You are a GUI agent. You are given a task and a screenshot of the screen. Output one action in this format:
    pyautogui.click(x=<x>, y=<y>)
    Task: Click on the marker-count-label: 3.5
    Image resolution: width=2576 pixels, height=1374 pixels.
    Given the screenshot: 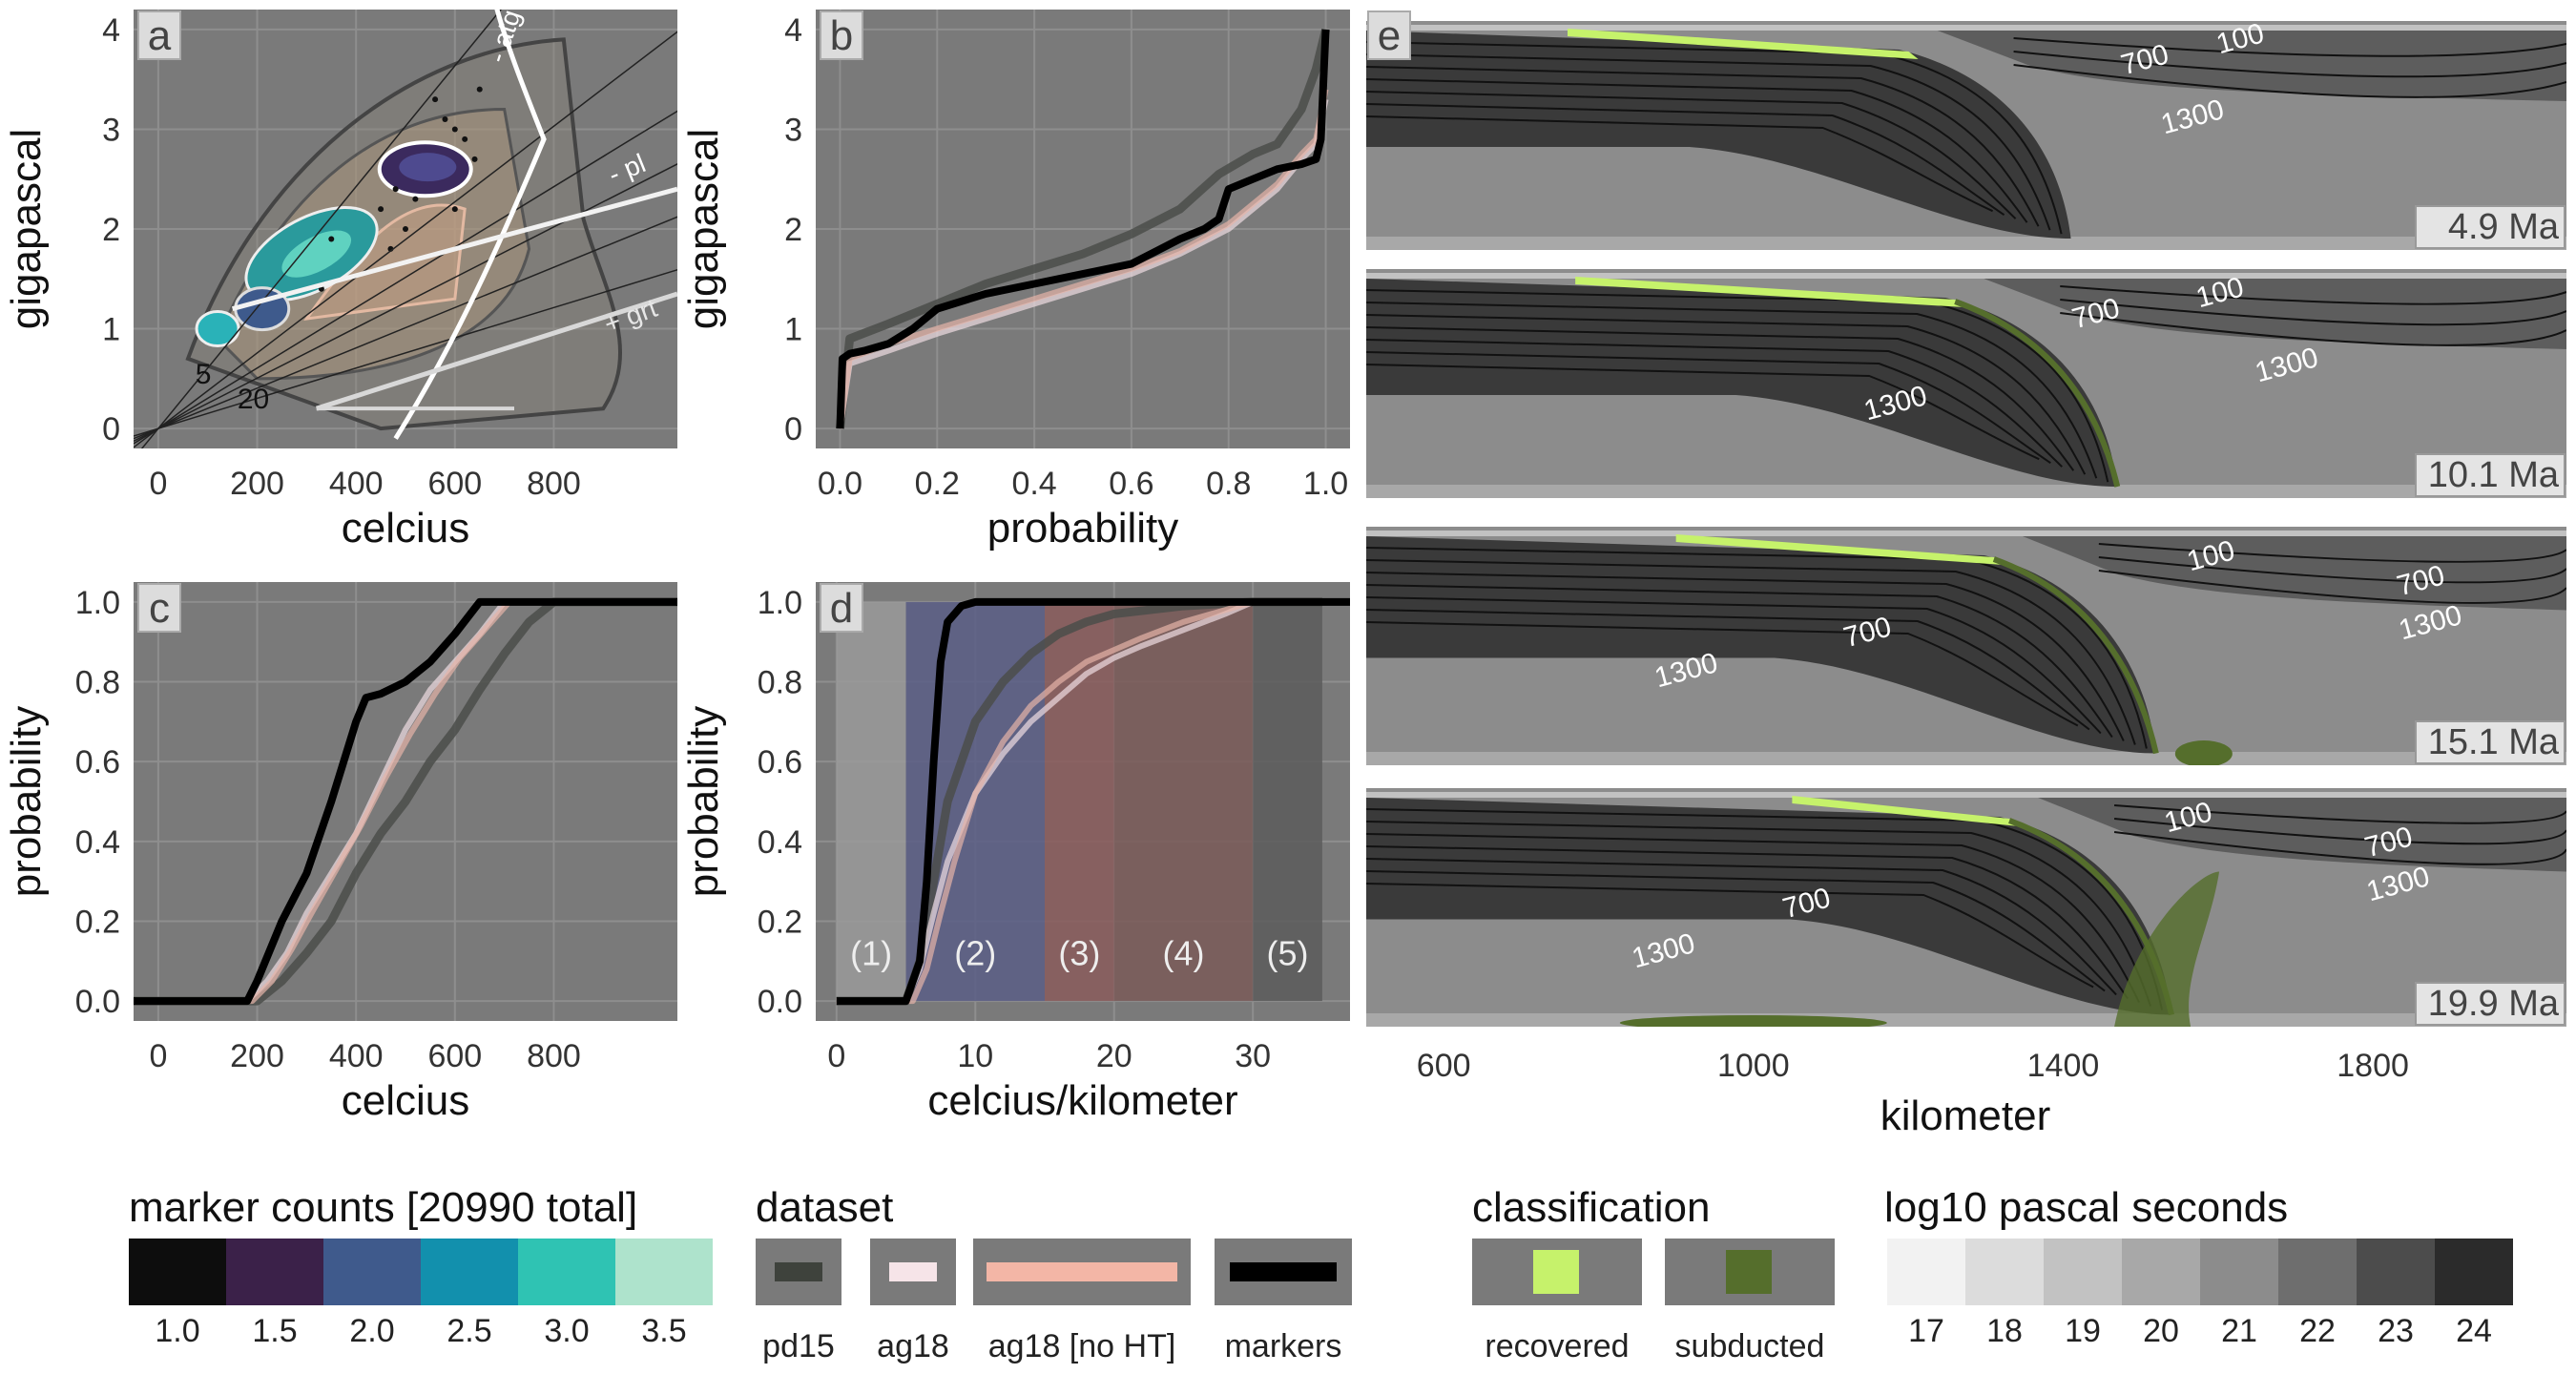 What is the action you would take?
    pyautogui.click(x=663, y=1331)
    